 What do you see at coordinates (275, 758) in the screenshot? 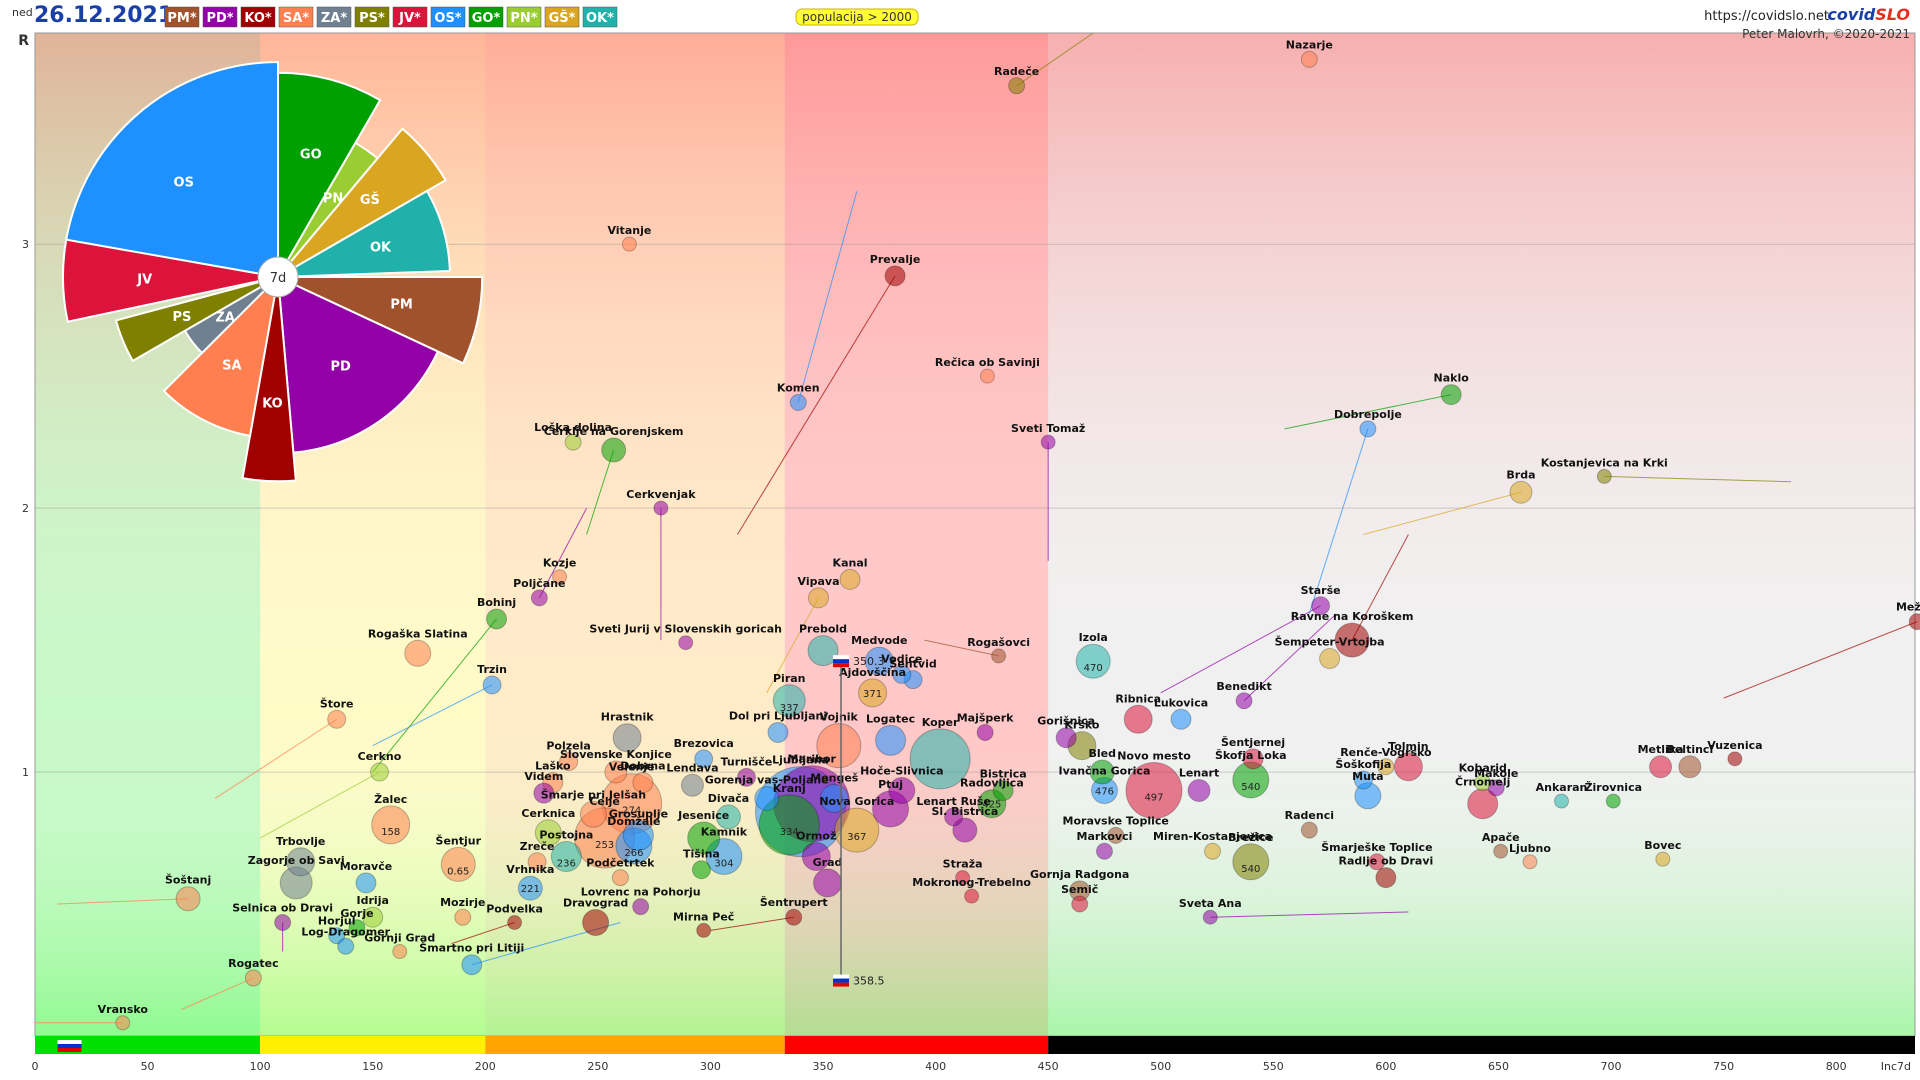
I see `trend--tore` at bounding box center [275, 758].